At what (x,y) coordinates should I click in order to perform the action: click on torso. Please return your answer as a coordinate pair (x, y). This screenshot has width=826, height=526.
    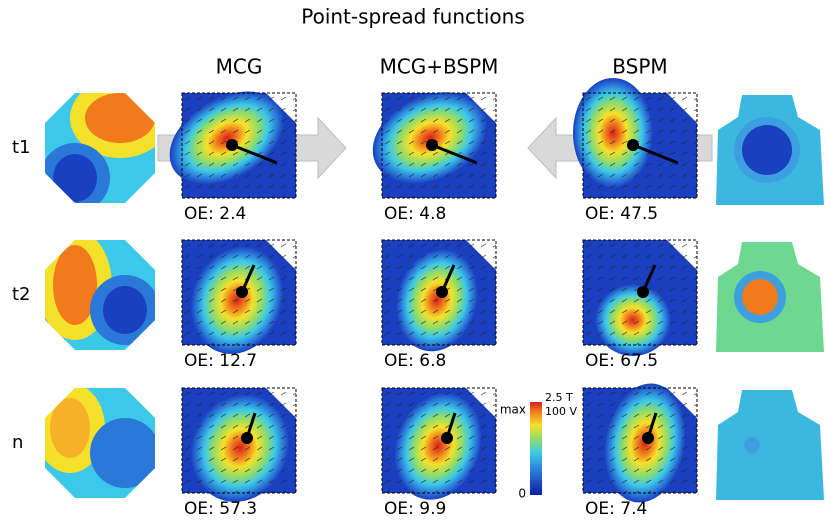
    Looking at the image, I should click on (770, 445).